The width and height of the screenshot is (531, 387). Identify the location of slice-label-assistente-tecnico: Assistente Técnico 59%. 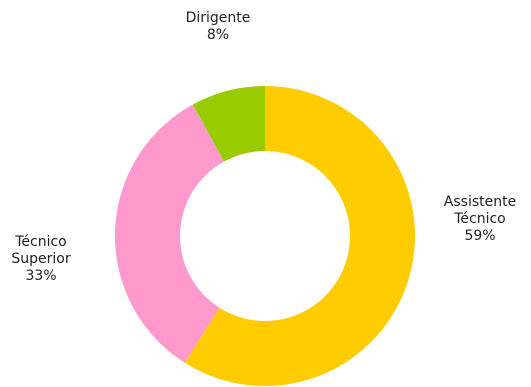
(479, 219).